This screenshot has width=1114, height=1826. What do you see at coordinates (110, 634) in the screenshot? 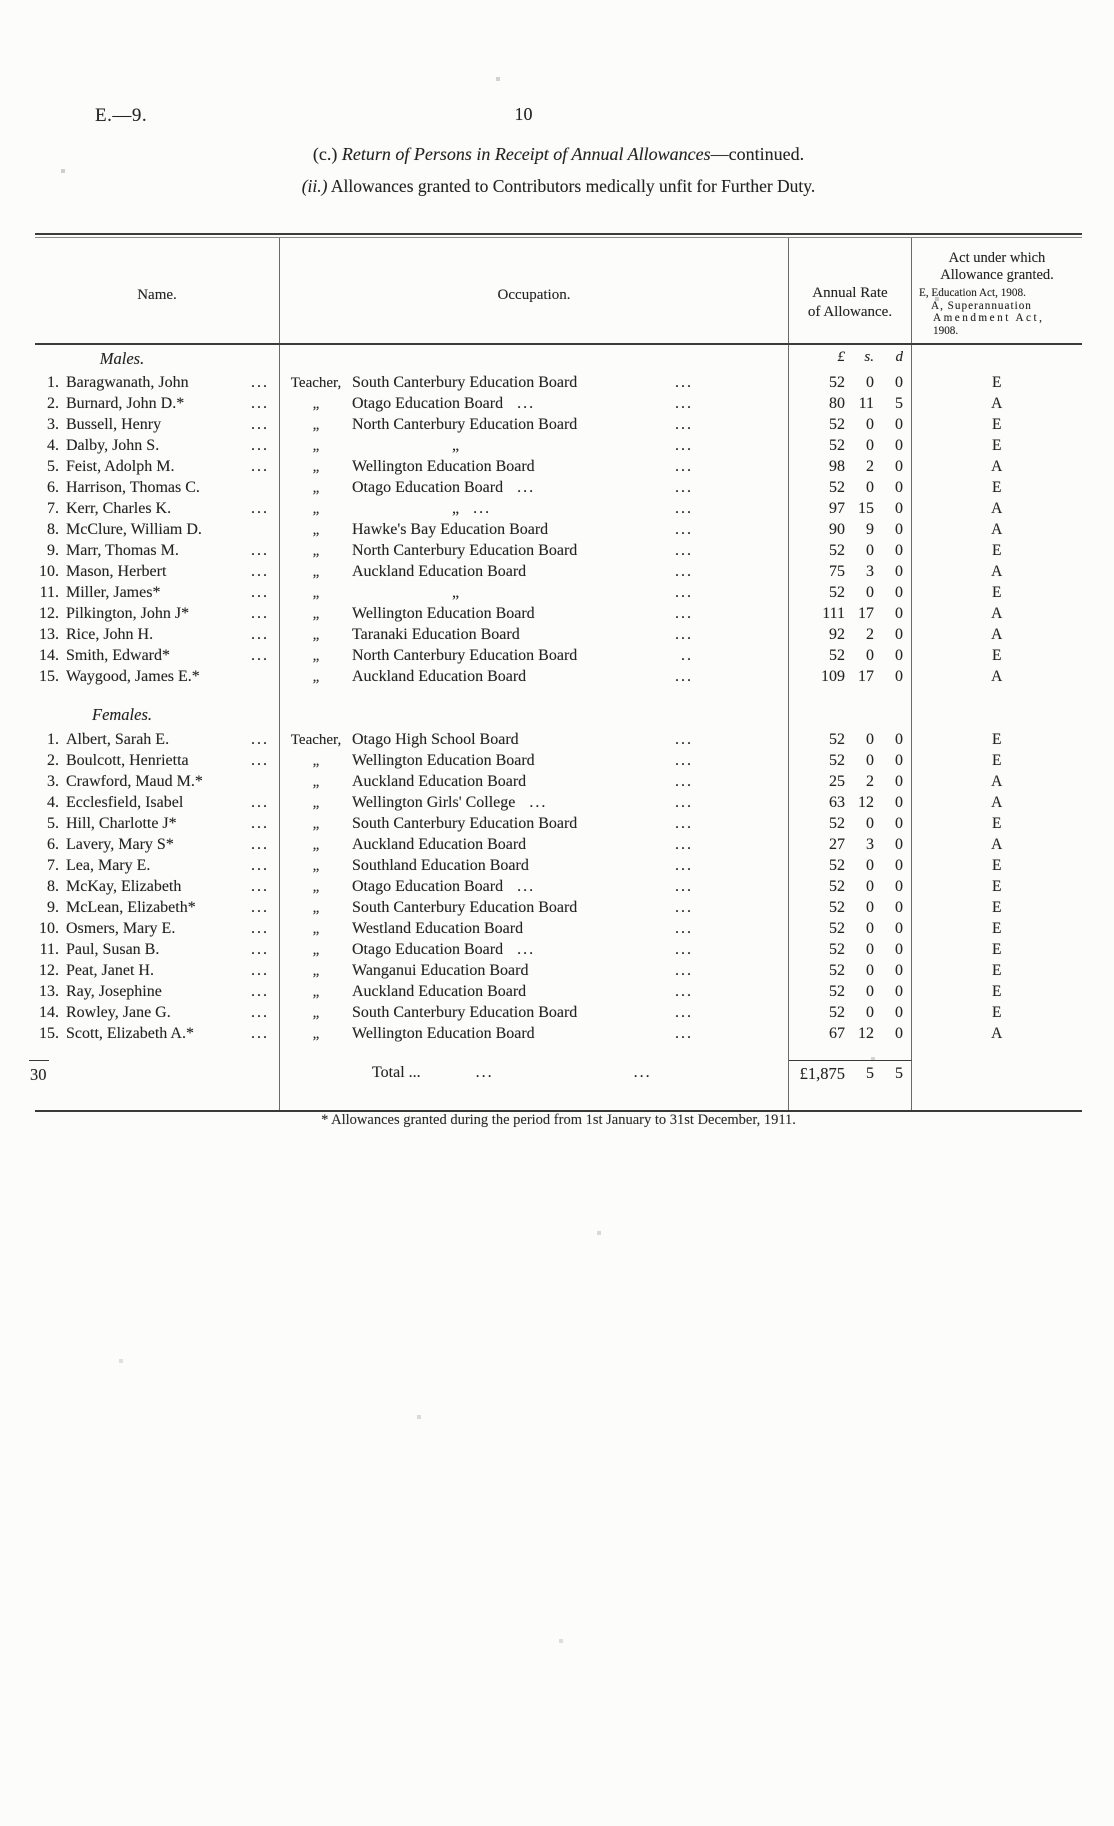
I see `person-name: Rice, John H.` at bounding box center [110, 634].